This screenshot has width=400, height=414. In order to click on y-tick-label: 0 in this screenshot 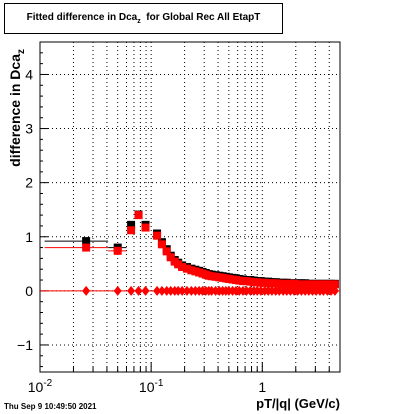, I will do `click(29, 291)`.